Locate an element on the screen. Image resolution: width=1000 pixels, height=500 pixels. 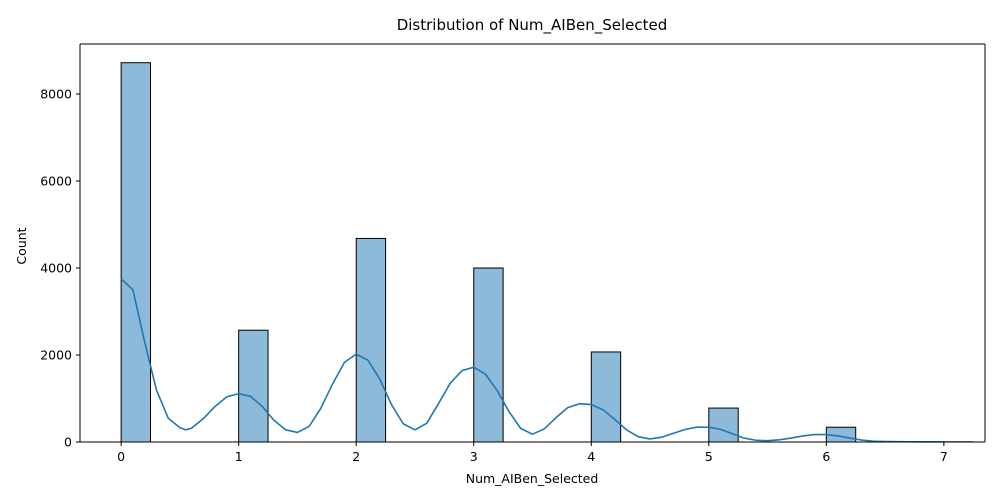
x-tick-label: 2 is located at coordinates (356, 456).